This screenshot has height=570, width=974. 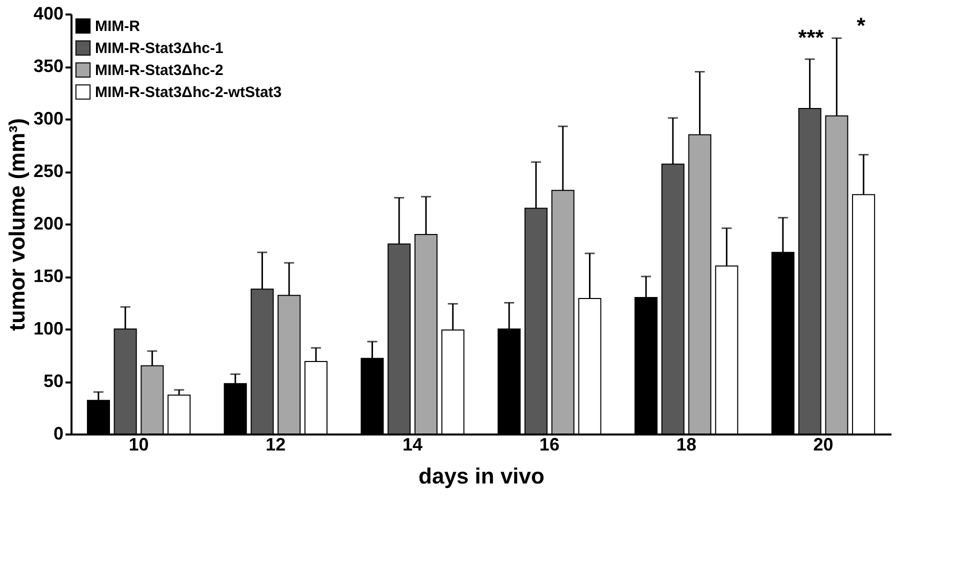 What do you see at coordinates (276, 444) in the screenshot?
I see `x-tick-label: 12` at bounding box center [276, 444].